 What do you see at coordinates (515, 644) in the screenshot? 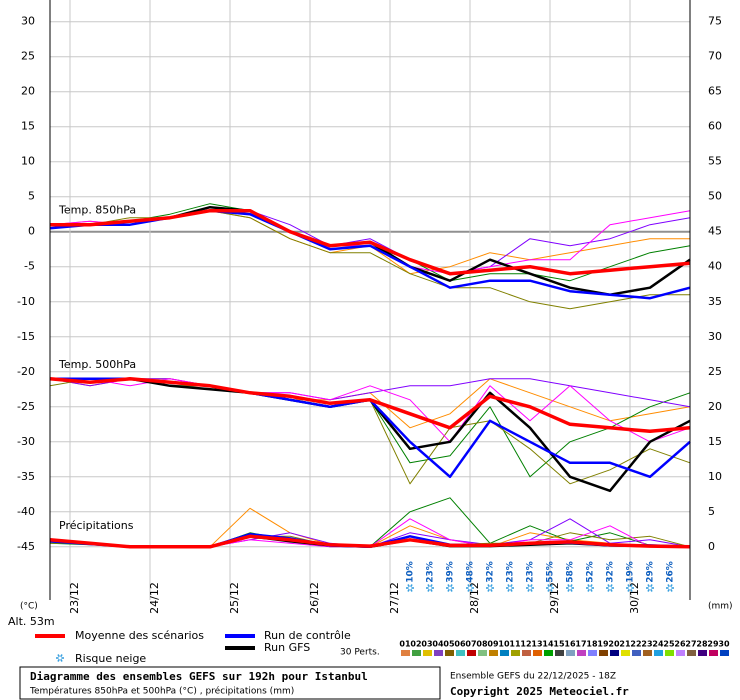
I see `member-number: 11` at bounding box center [515, 644].